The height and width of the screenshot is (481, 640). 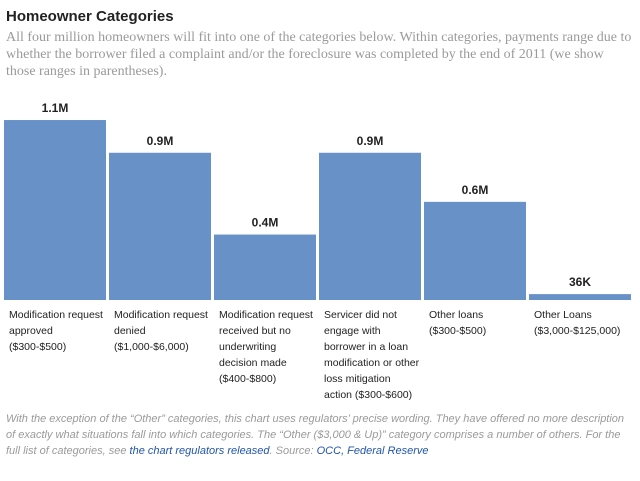 I want to click on data-label-6: 36K, so click(x=580, y=282).